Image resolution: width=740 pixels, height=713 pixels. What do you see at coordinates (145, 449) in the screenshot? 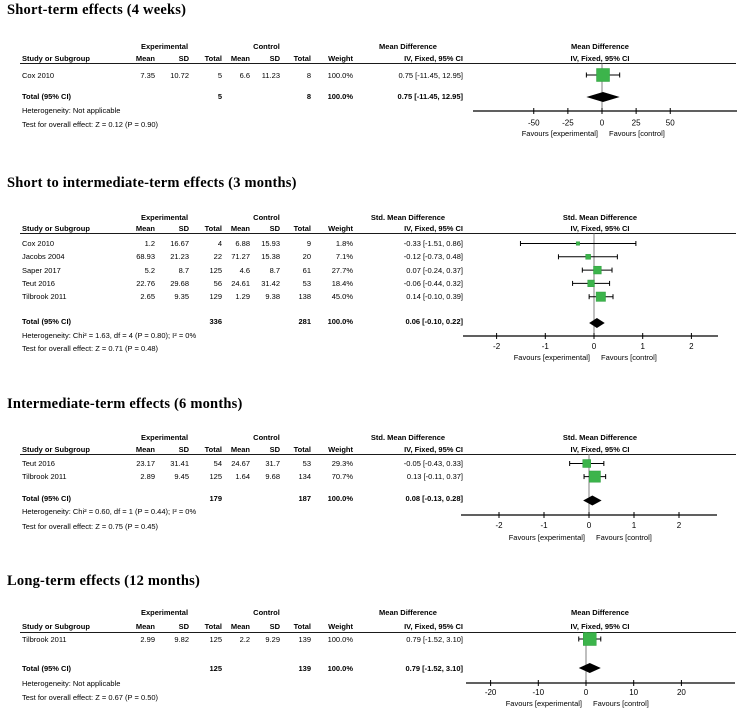
I see `col-mean-exp: Mean` at bounding box center [145, 449].